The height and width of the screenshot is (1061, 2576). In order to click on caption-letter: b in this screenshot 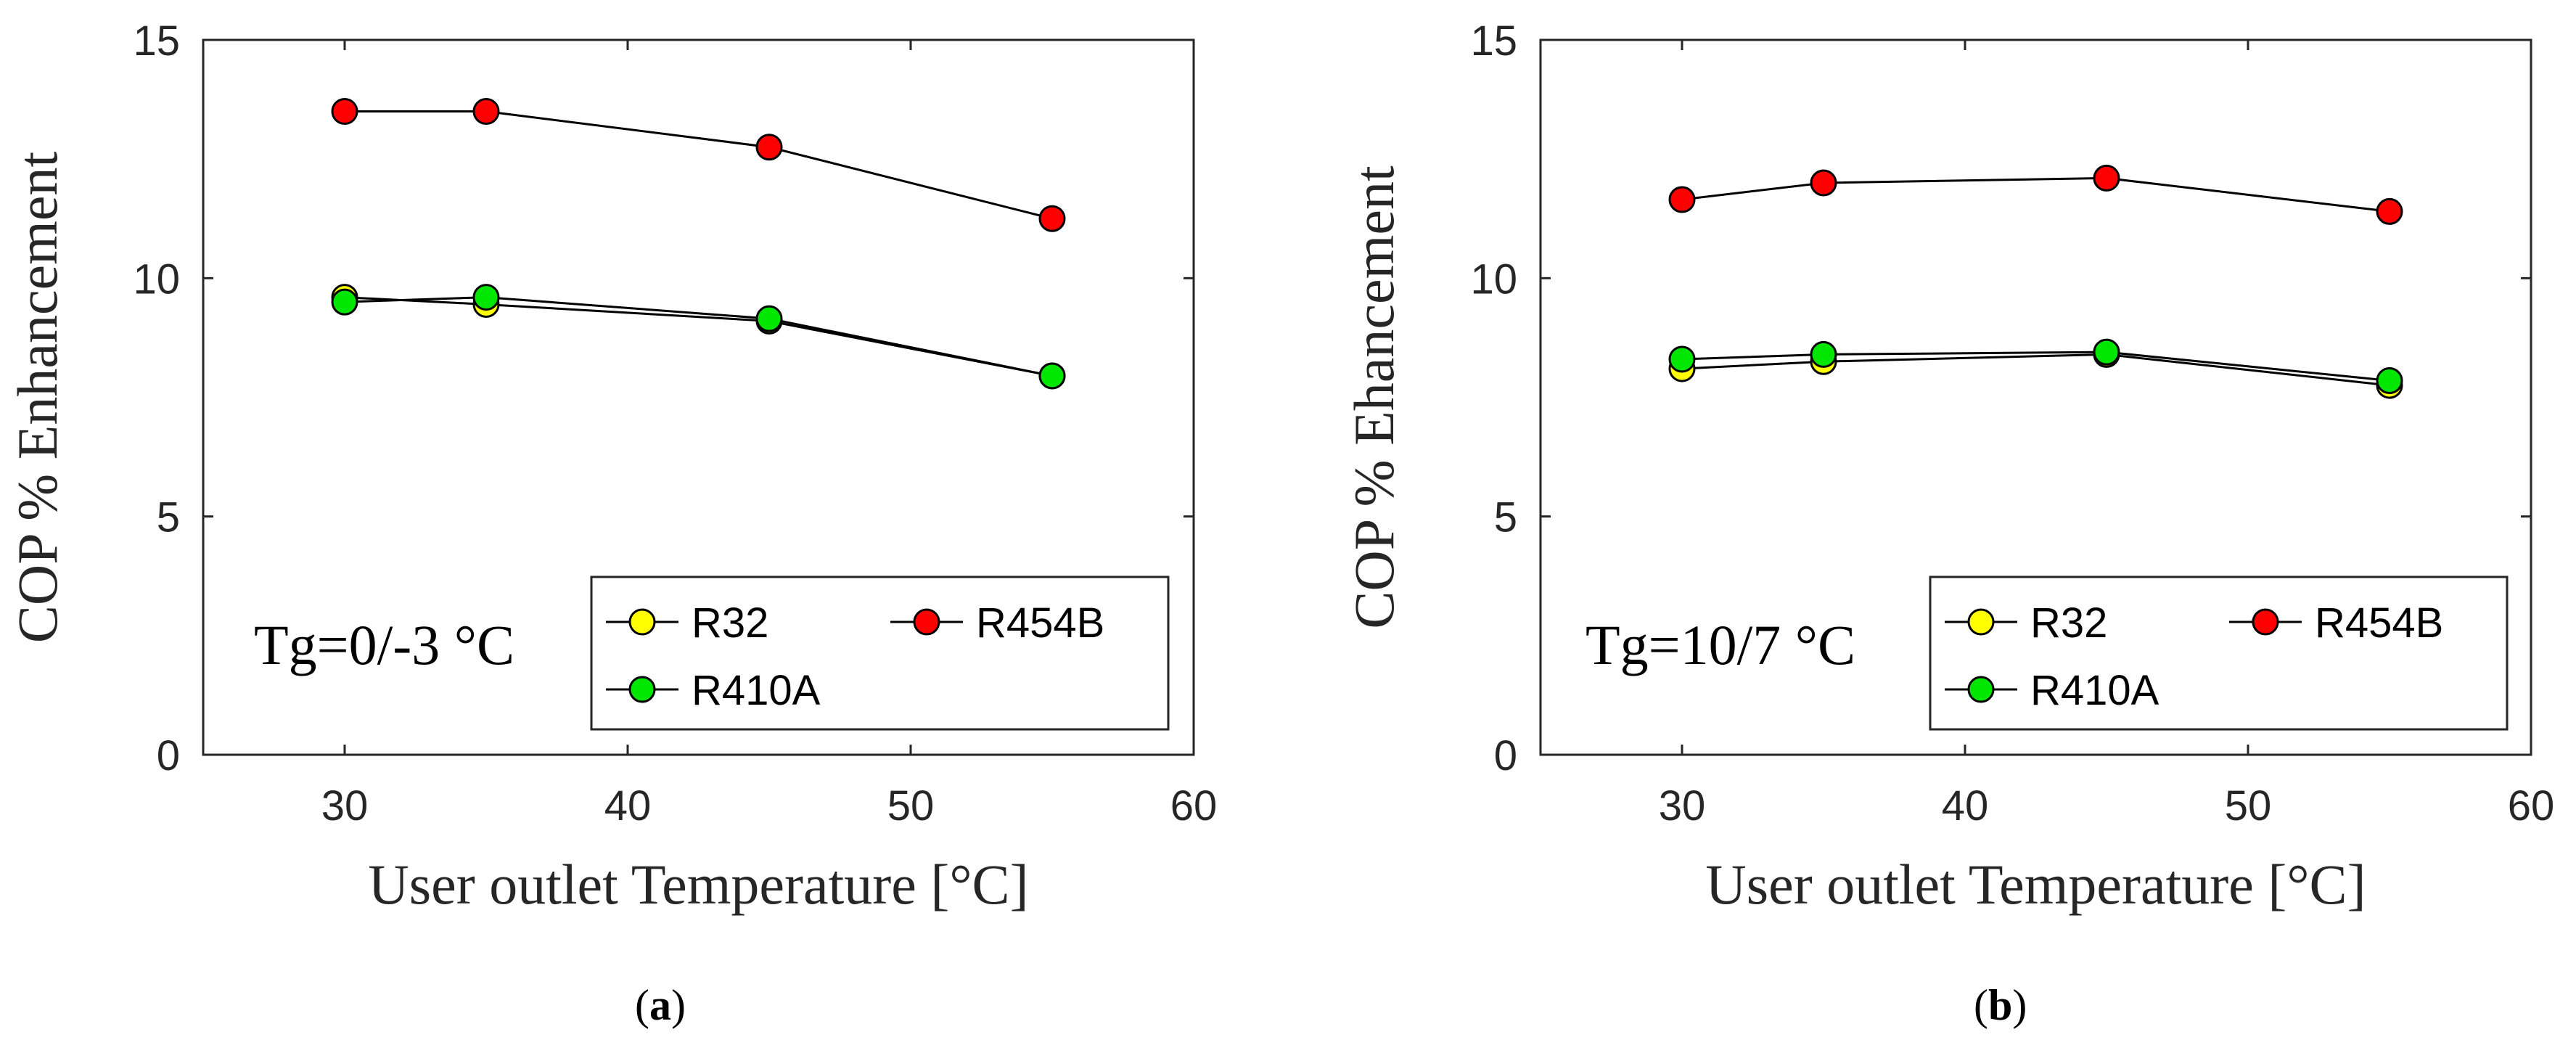, I will do `click(2000, 1005)`.